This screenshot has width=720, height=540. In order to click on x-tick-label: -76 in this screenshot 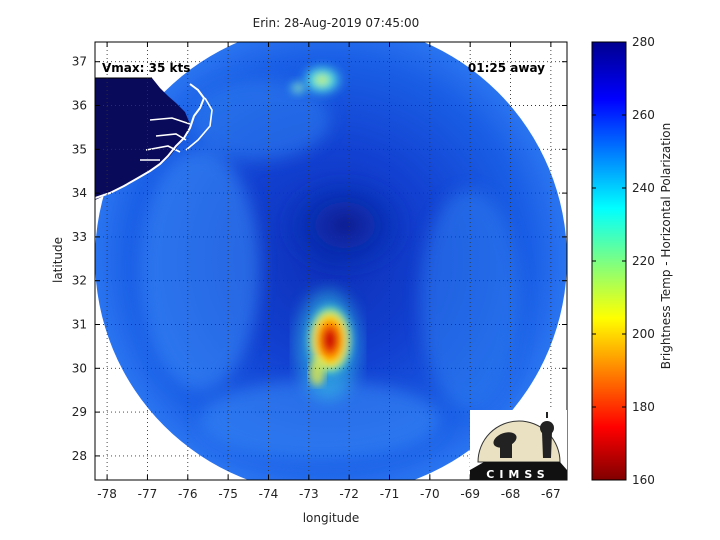, I will do `click(188, 494)`.